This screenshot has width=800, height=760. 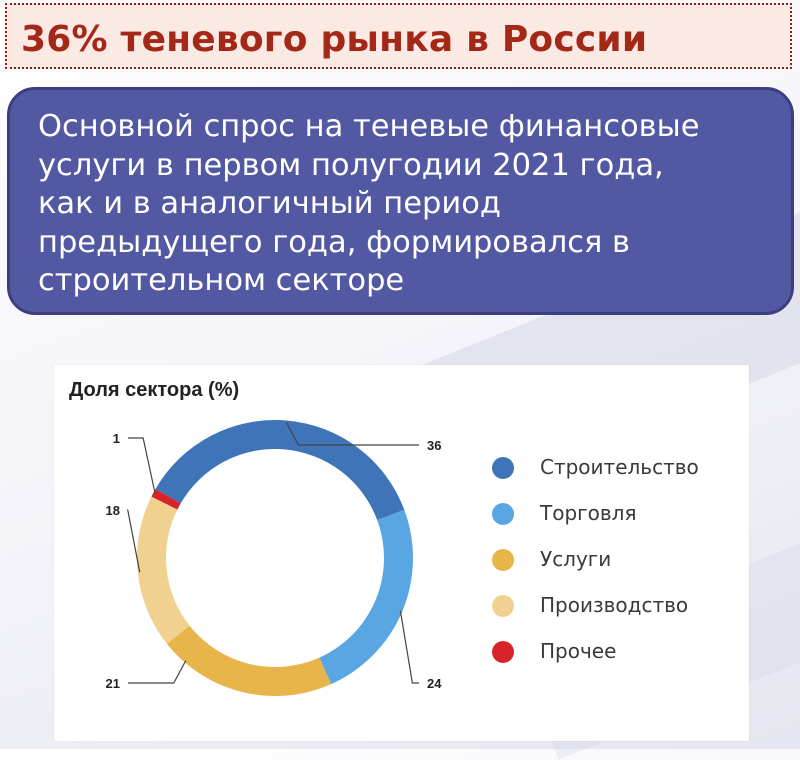 What do you see at coordinates (614, 605) in the screenshot?
I see `legend-label: Производство` at bounding box center [614, 605].